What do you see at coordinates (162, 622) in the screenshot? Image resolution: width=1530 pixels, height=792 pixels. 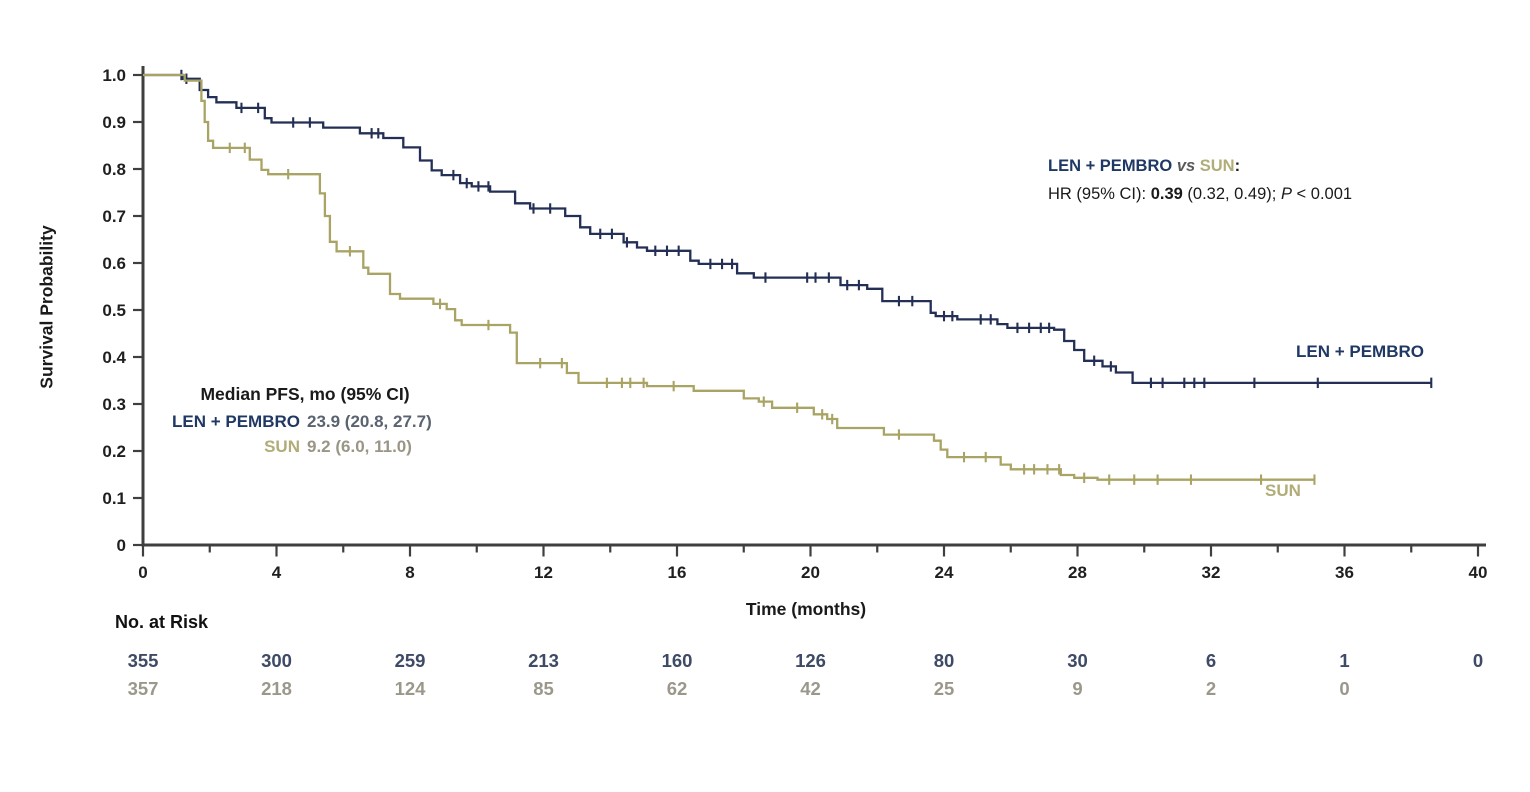 I see `risk-table-header: No. at Risk` at bounding box center [162, 622].